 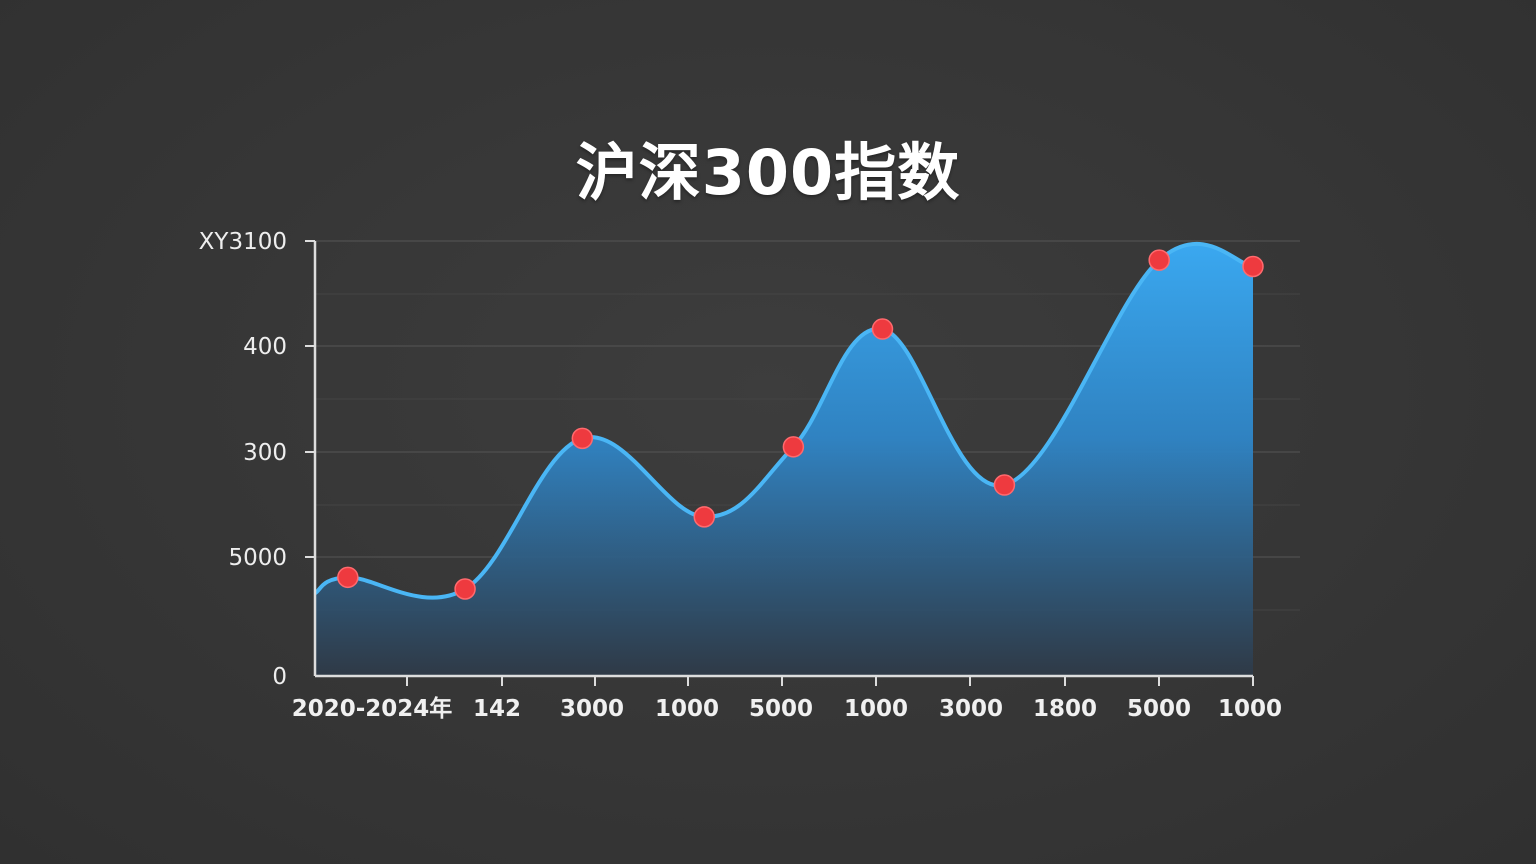 What do you see at coordinates (243, 242) in the screenshot?
I see `y-tick-label: XY3100` at bounding box center [243, 242].